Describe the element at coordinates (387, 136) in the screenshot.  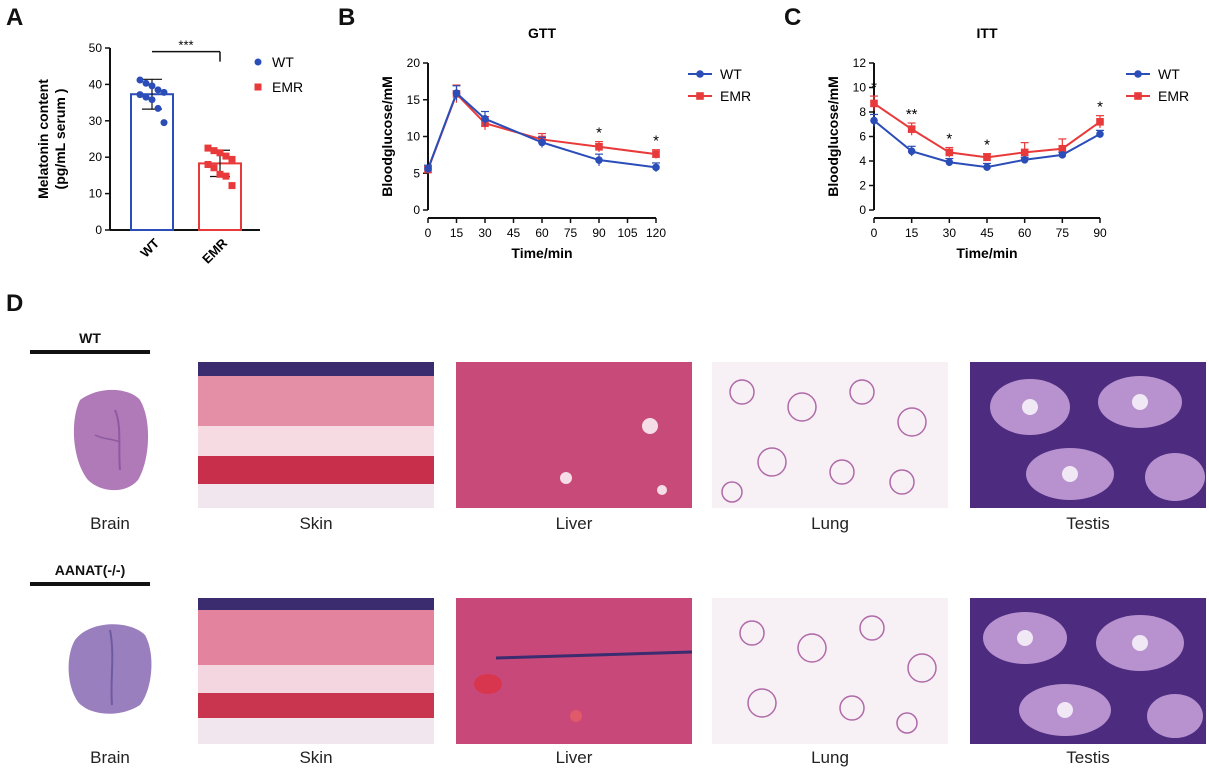
I see `y-axis-label: Bloodglucose/mM` at that location.